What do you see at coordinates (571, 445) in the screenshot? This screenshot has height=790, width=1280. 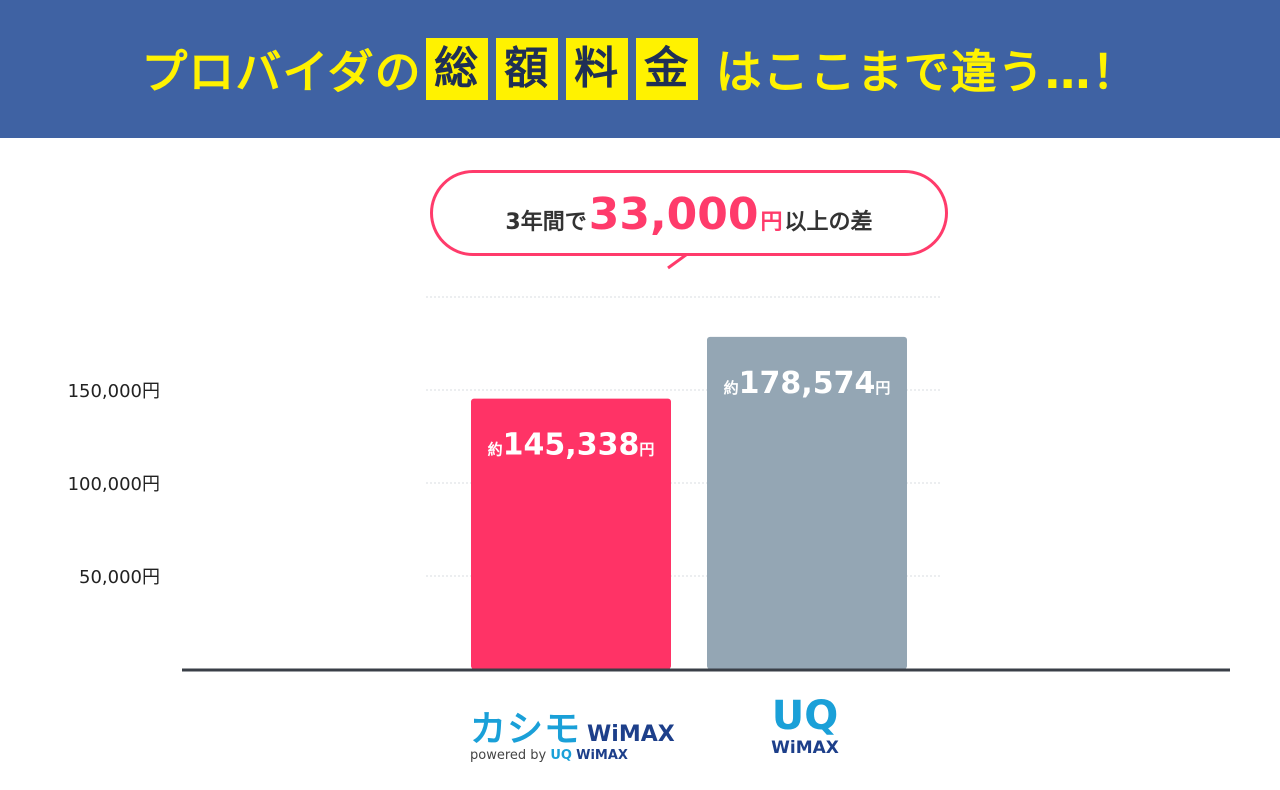 I see `bar-data-label: 約145,338円` at bounding box center [571, 445].